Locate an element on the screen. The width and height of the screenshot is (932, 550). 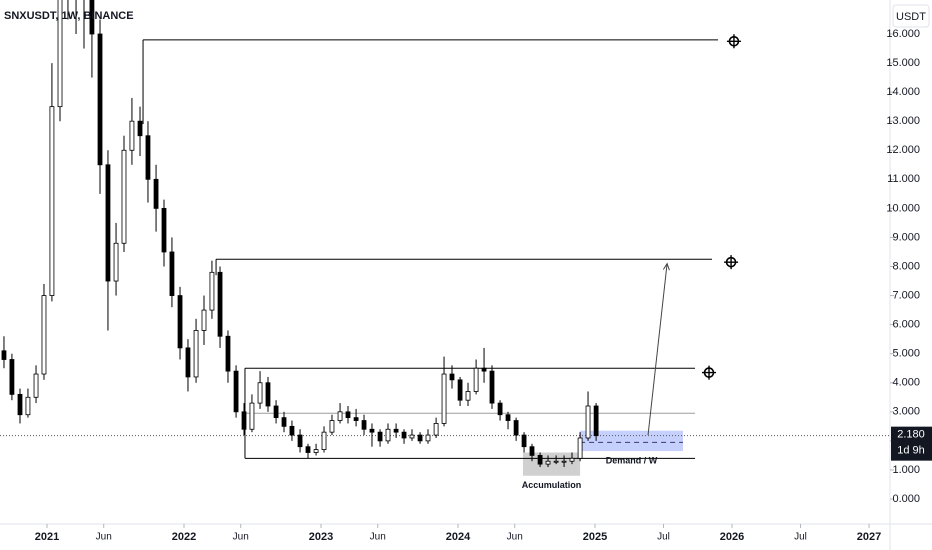
zone-label: Demand / W is located at coordinates (632, 460).